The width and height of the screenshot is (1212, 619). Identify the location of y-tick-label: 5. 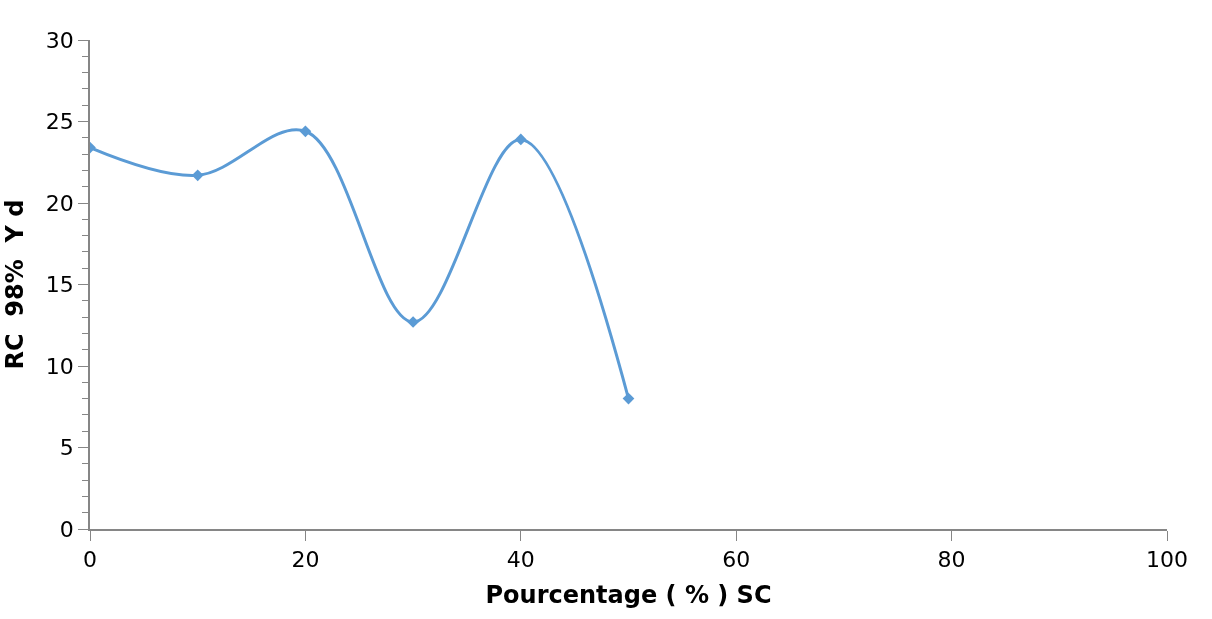
(66, 448).